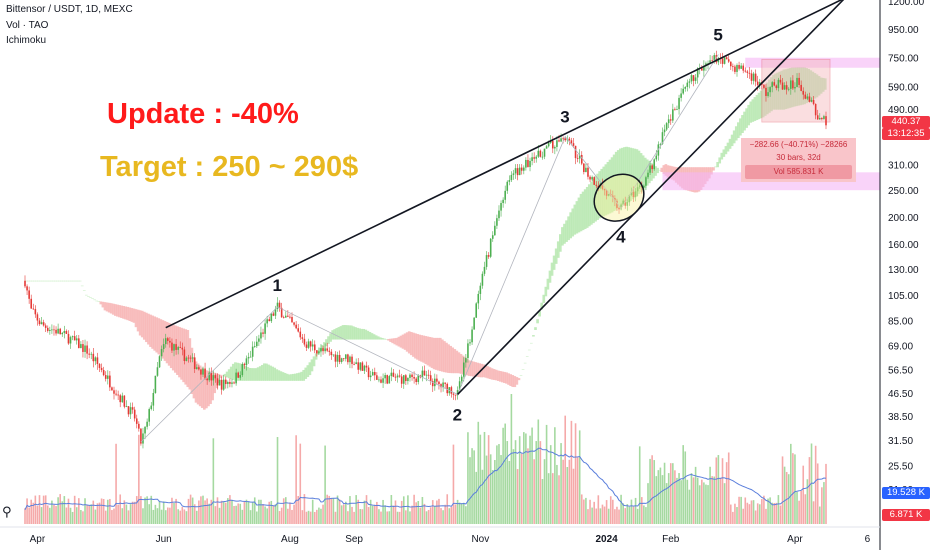 The image size is (932, 550). What do you see at coordinates (69, 9) in the screenshot?
I see `chart-title: Bittensor / USDT, 1D, MEXC` at bounding box center [69, 9].